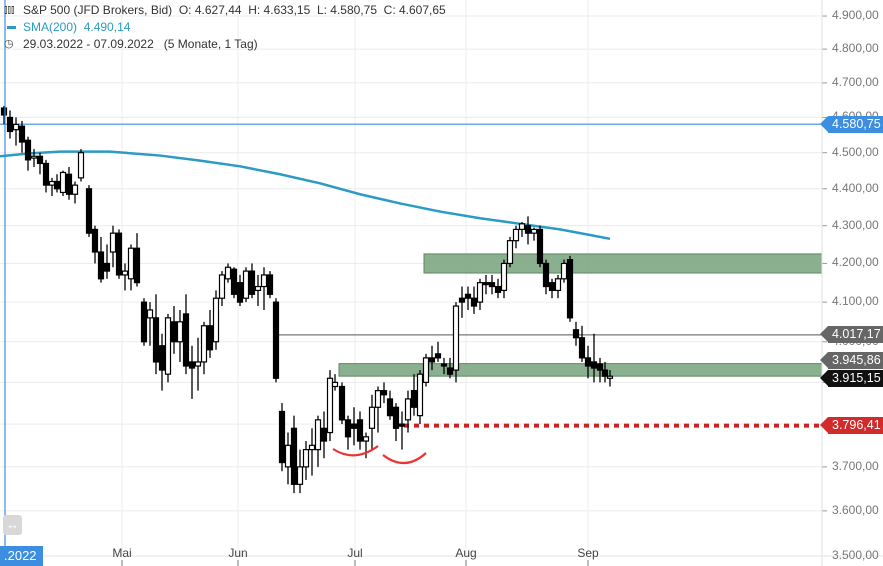 The height and width of the screenshot is (566, 883). Describe the element at coordinates (9, 44) in the screenshot. I see `clock-icon: ◷` at that location.